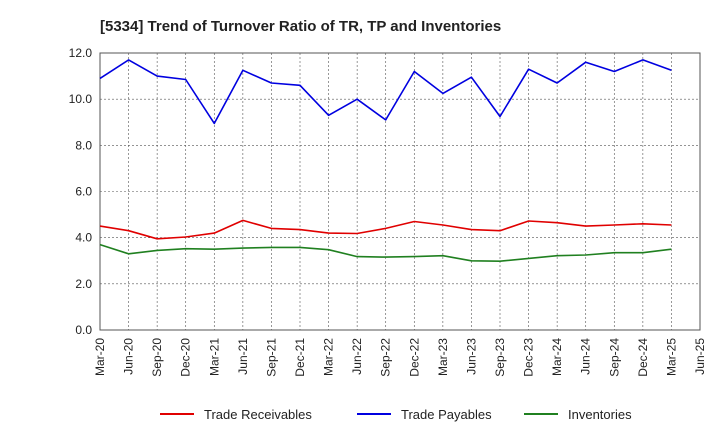 The height and width of the screenshot is (445, 720). I want to click on legend-label: Trade Payables, so click(446, 414).